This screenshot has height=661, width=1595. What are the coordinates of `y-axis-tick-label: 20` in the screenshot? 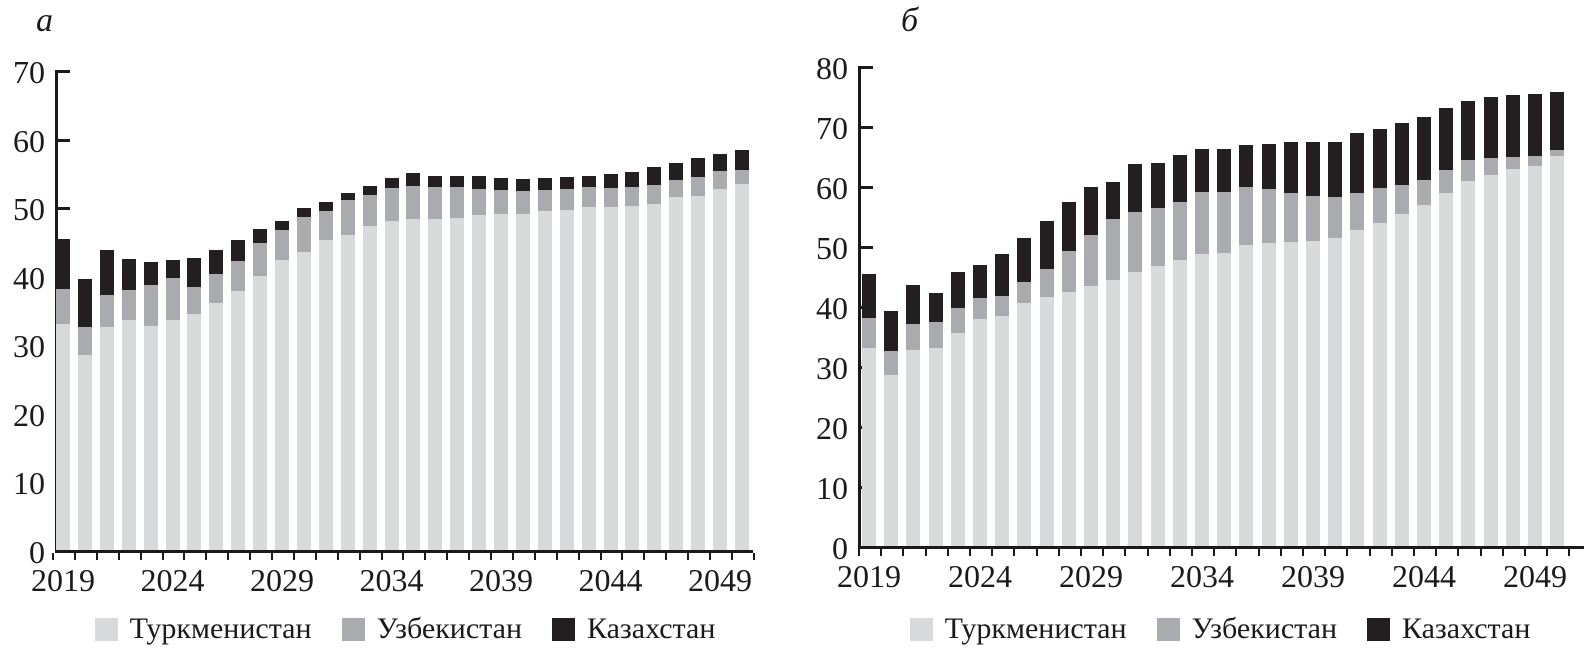 It's located at (832, 428).